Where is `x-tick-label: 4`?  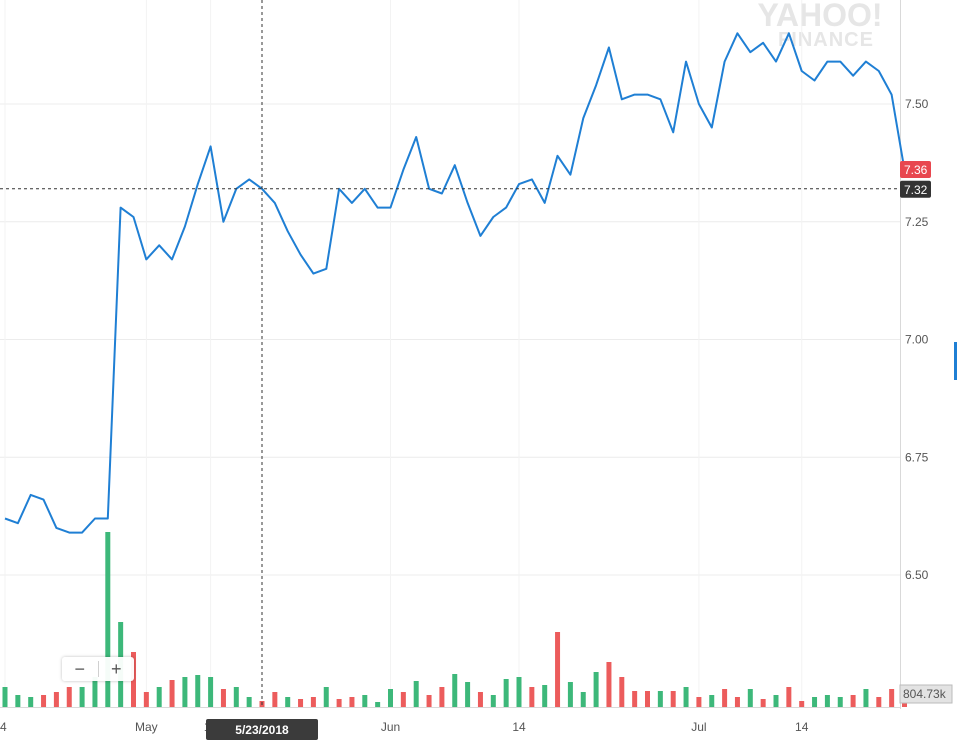
x-tick-label: 4 is located at coordinates (3, 727).